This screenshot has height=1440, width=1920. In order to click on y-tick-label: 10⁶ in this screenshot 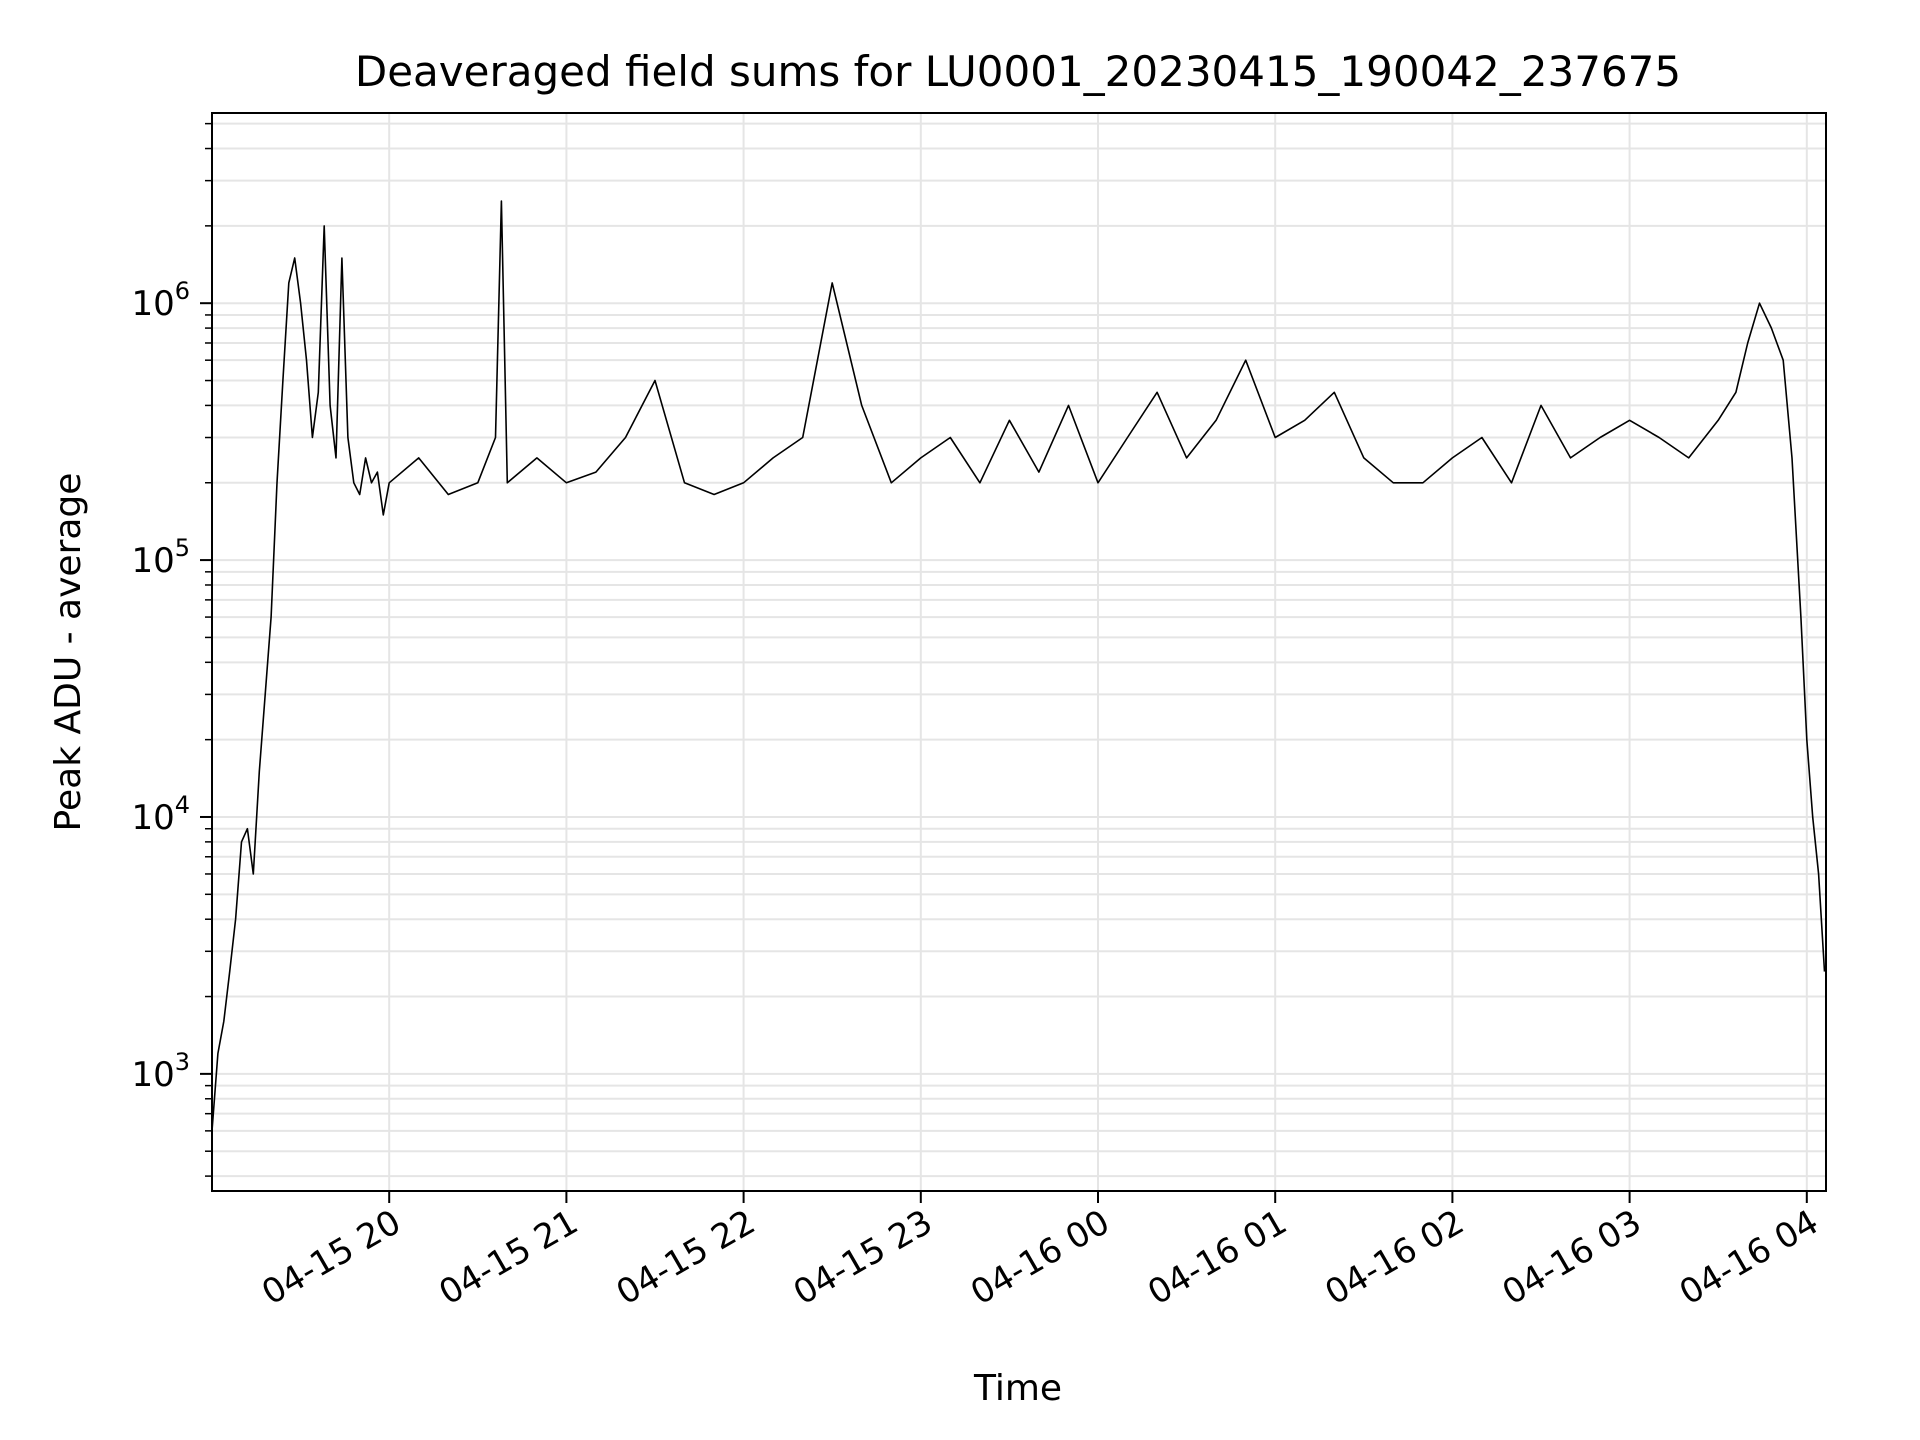, I will do `click(160, 300)`.